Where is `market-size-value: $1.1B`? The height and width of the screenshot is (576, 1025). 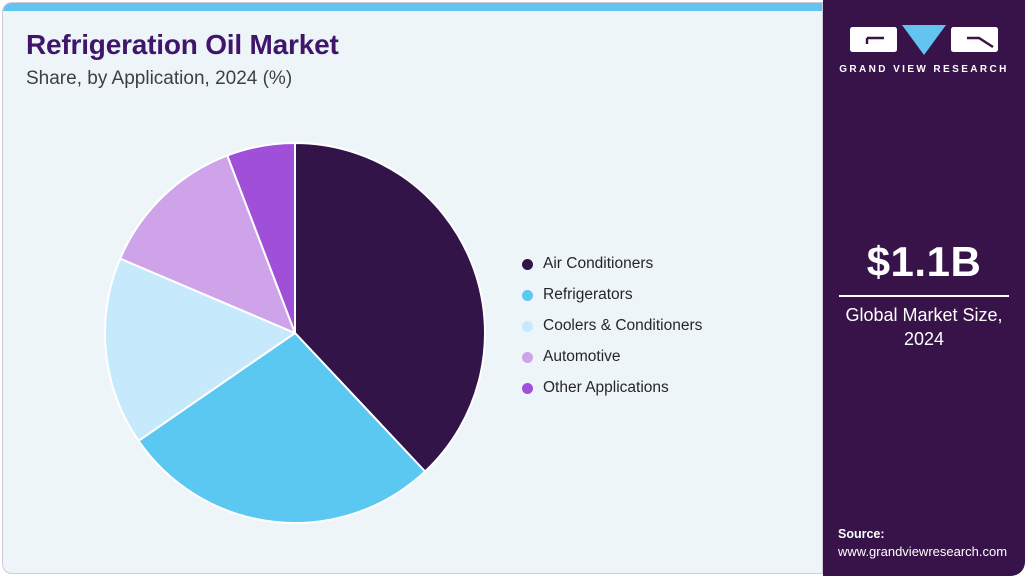 market-size-value: $1.1B is located at coordinates (924, 261).